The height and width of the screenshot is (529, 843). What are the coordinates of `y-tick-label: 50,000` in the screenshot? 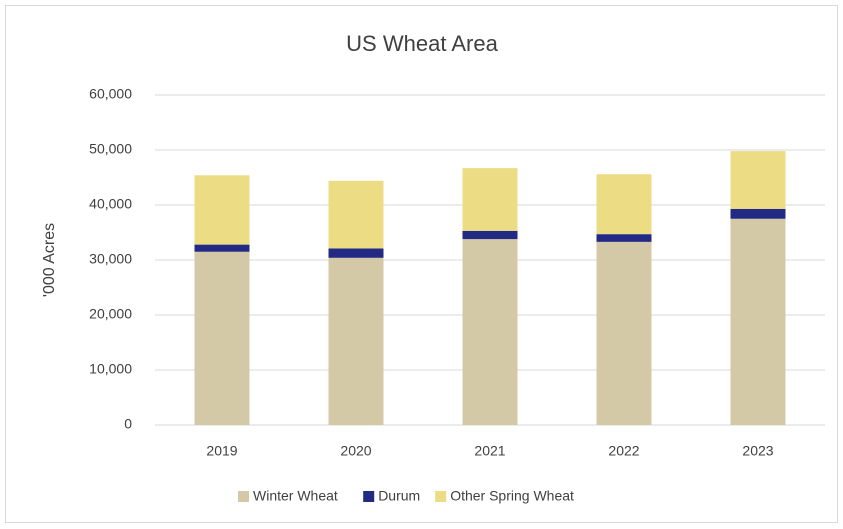 It's located at (110, 149).